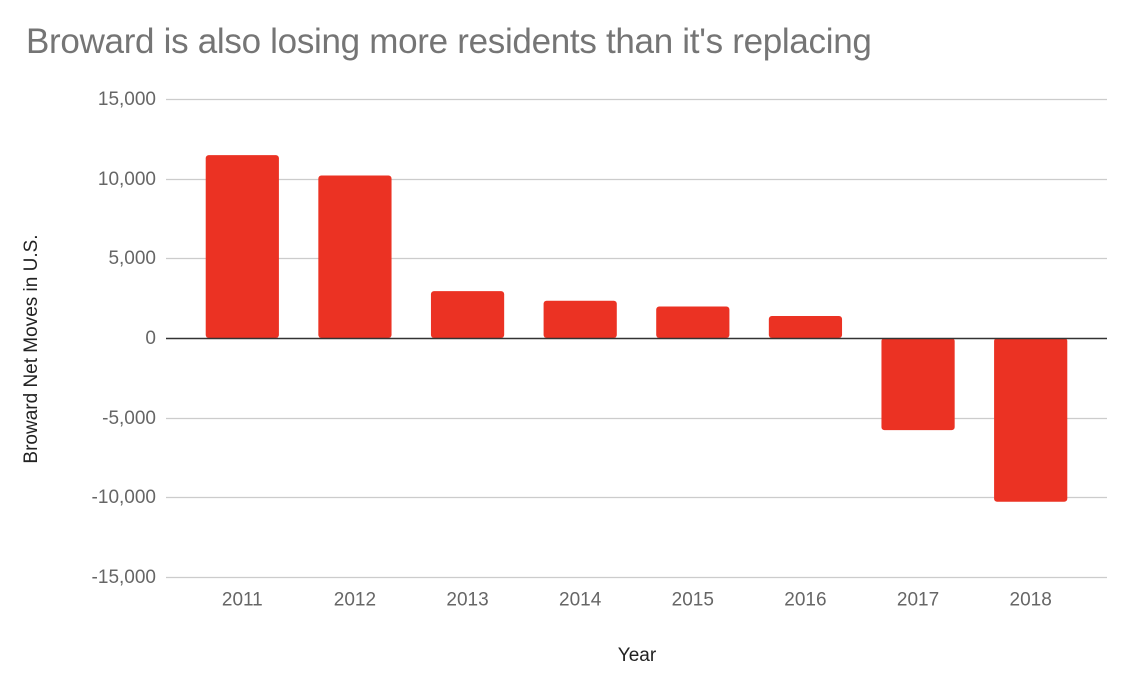 The width and height of the screenshot is (1140, 693). I want to click on y-tick-label: -10,000, so click(124, 497).